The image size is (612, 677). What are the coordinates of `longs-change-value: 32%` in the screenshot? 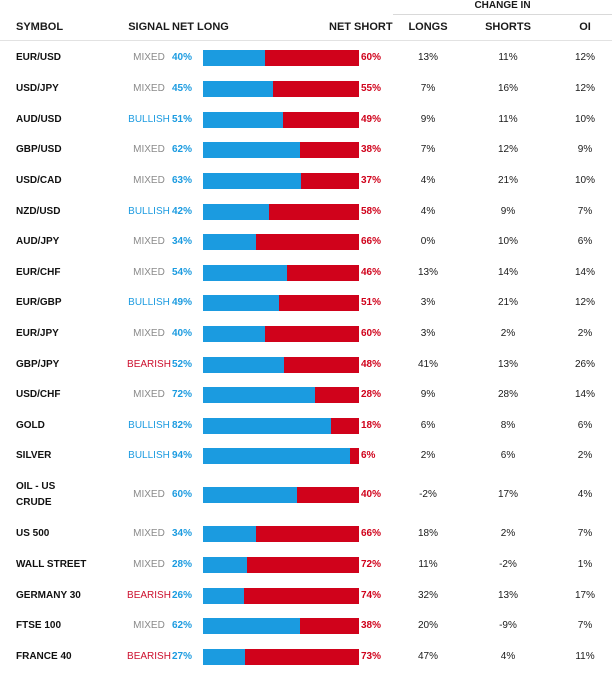 It's located at (427, 595).